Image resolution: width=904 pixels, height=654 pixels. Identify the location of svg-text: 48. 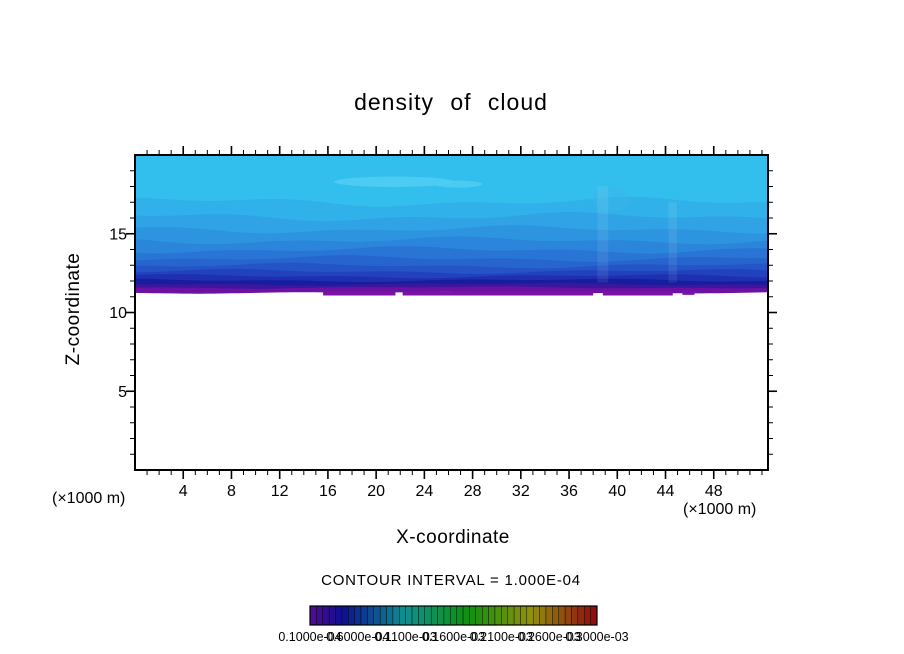
(714, 491).